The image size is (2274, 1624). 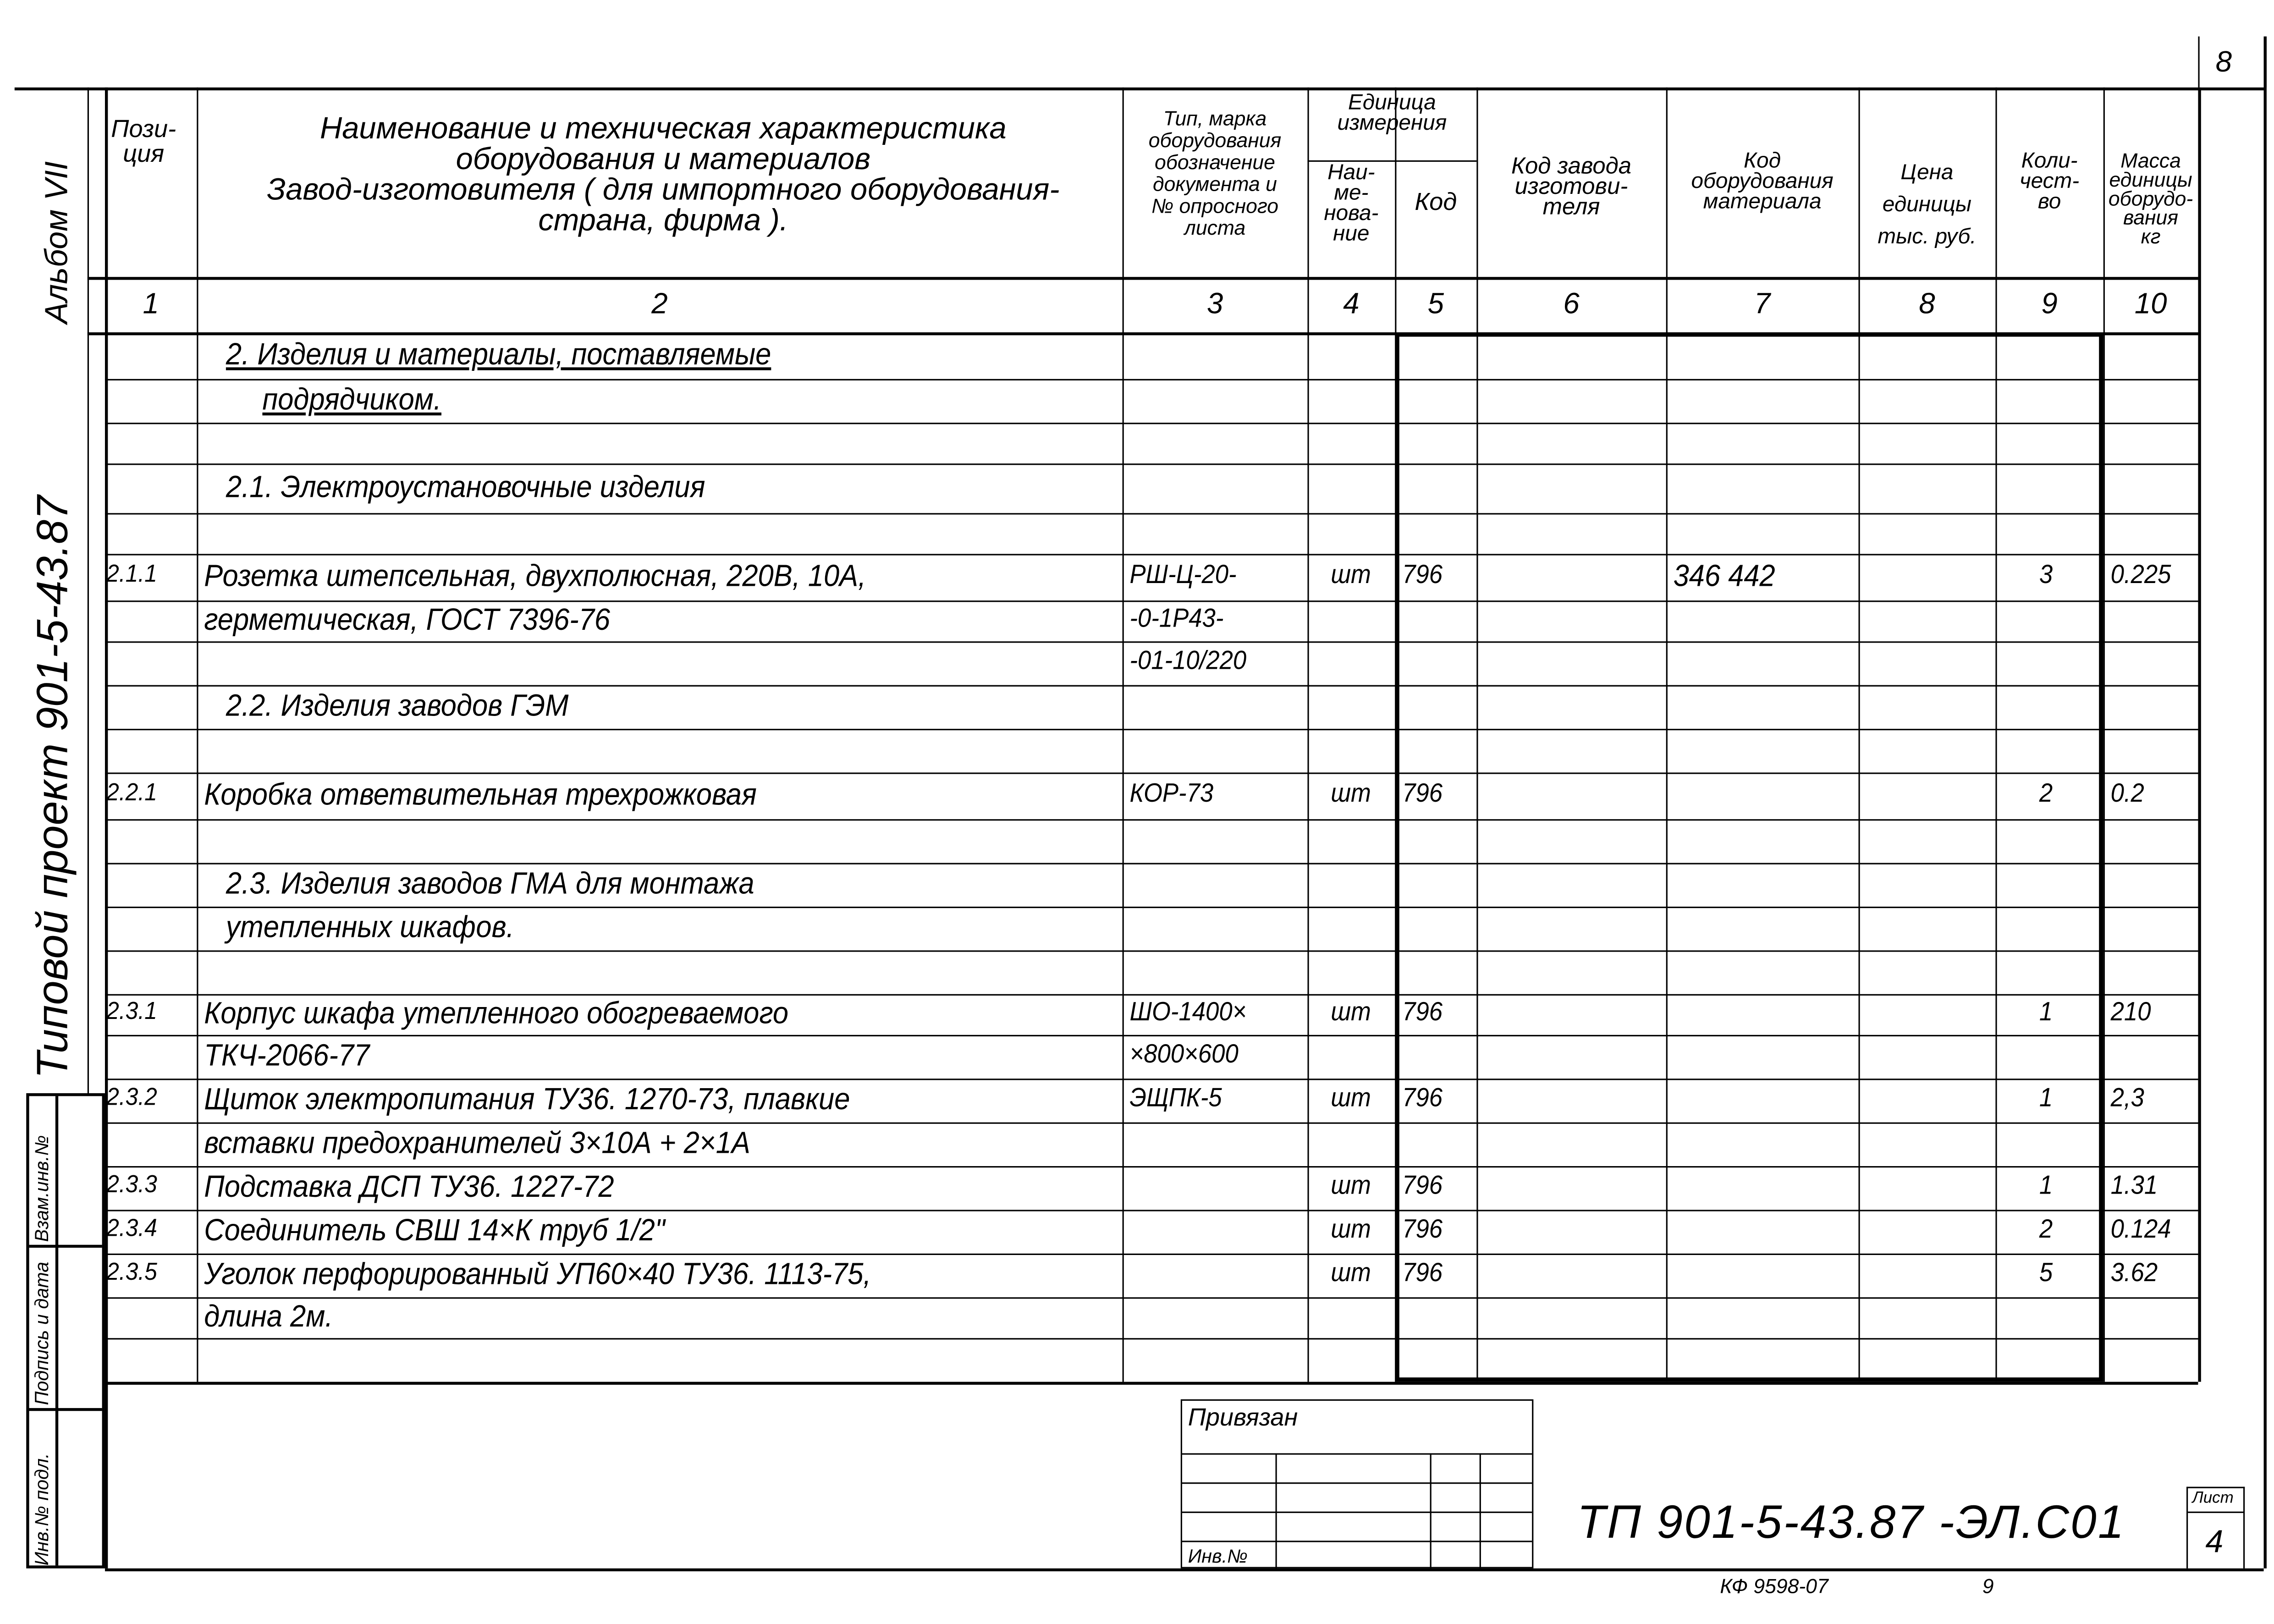 I want to click on header-quantity: Коли- чест- во, so click(x=2050, y=182).